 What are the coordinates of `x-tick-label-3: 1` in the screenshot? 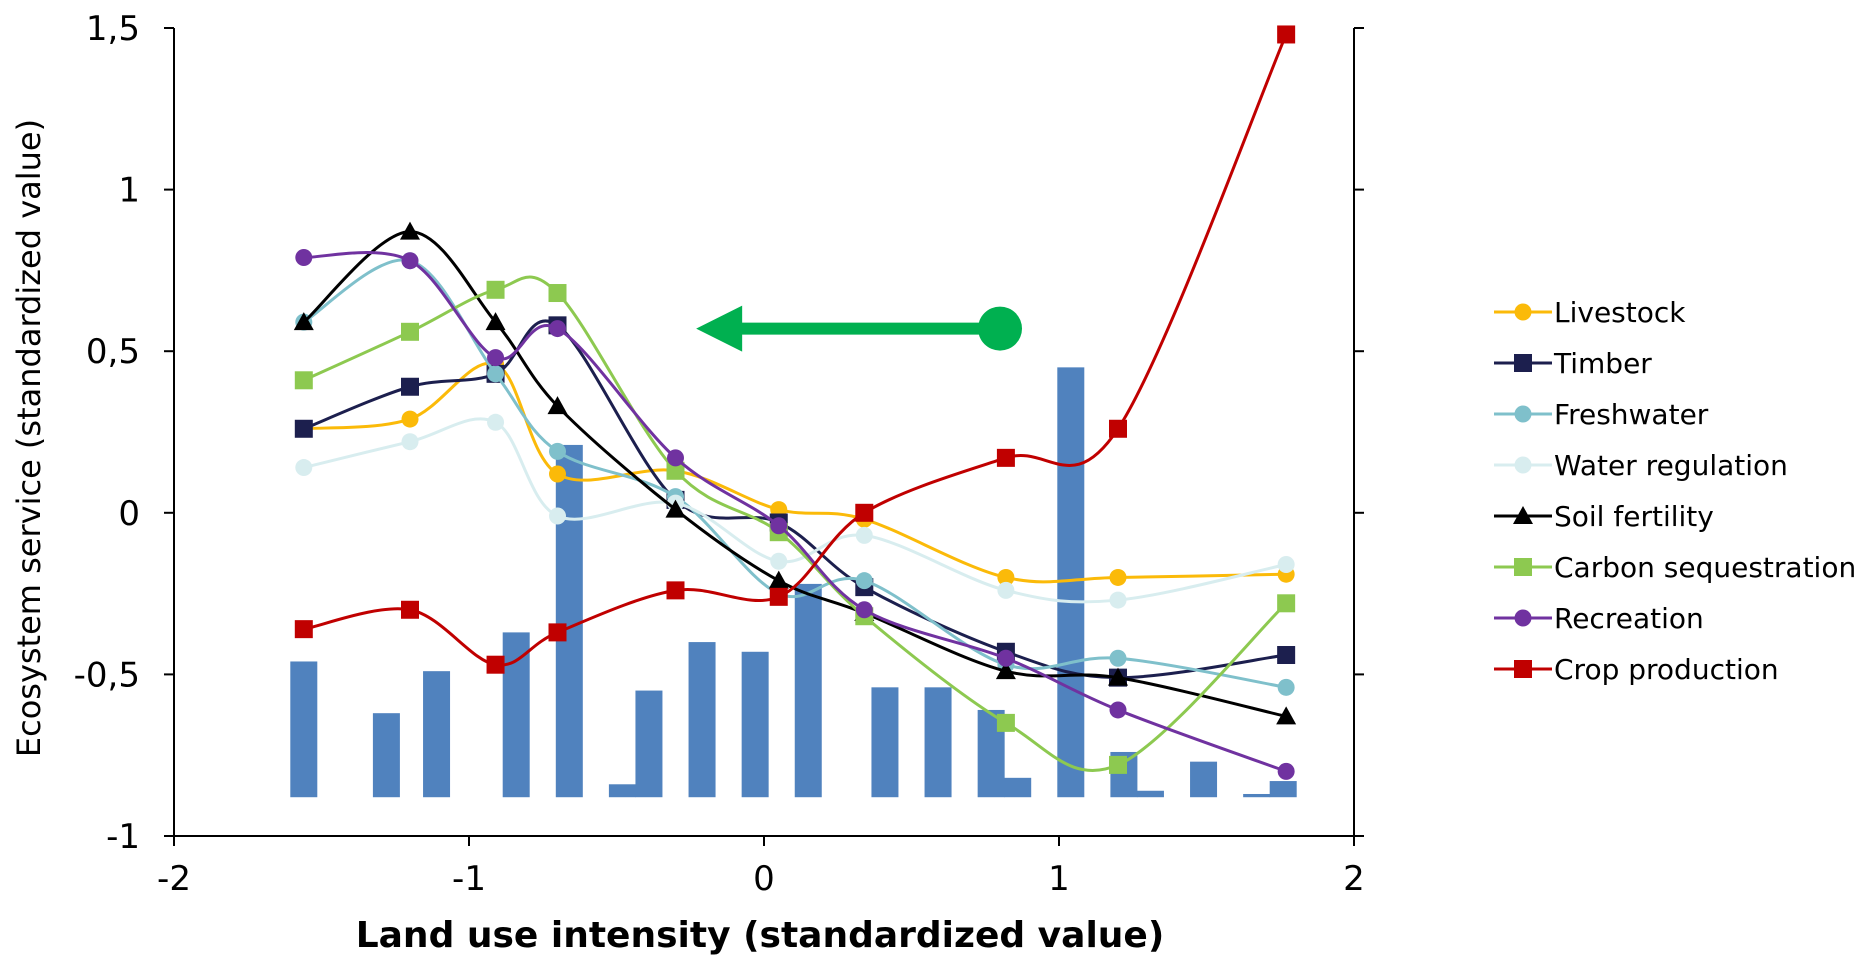 It's located at (1059, 879).